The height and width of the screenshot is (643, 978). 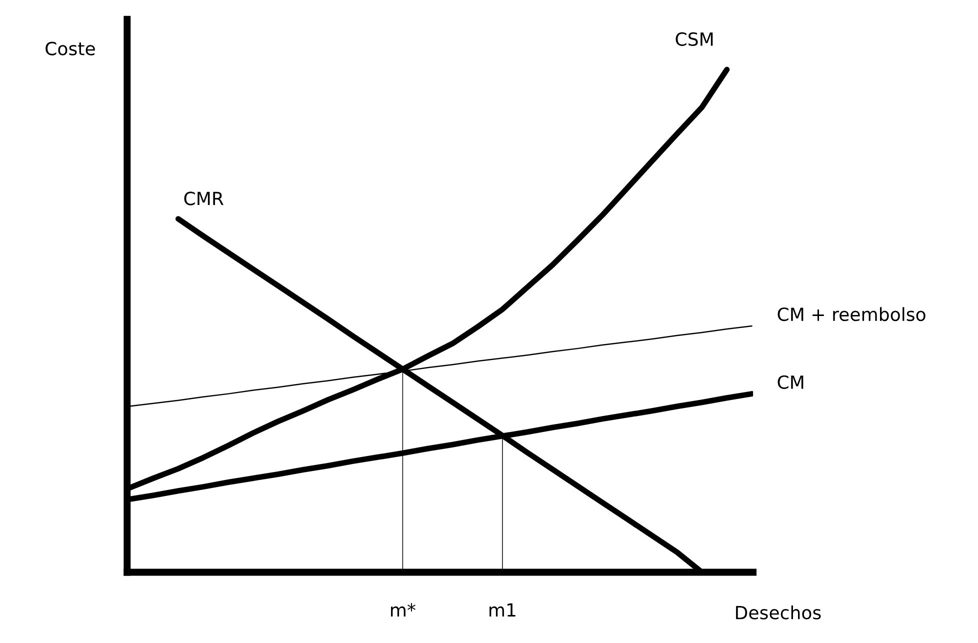 What do you see at coordinates (70, 49) in the screenshot?
I see `y-axis-title: Coste` at bounding box center [70, 49].